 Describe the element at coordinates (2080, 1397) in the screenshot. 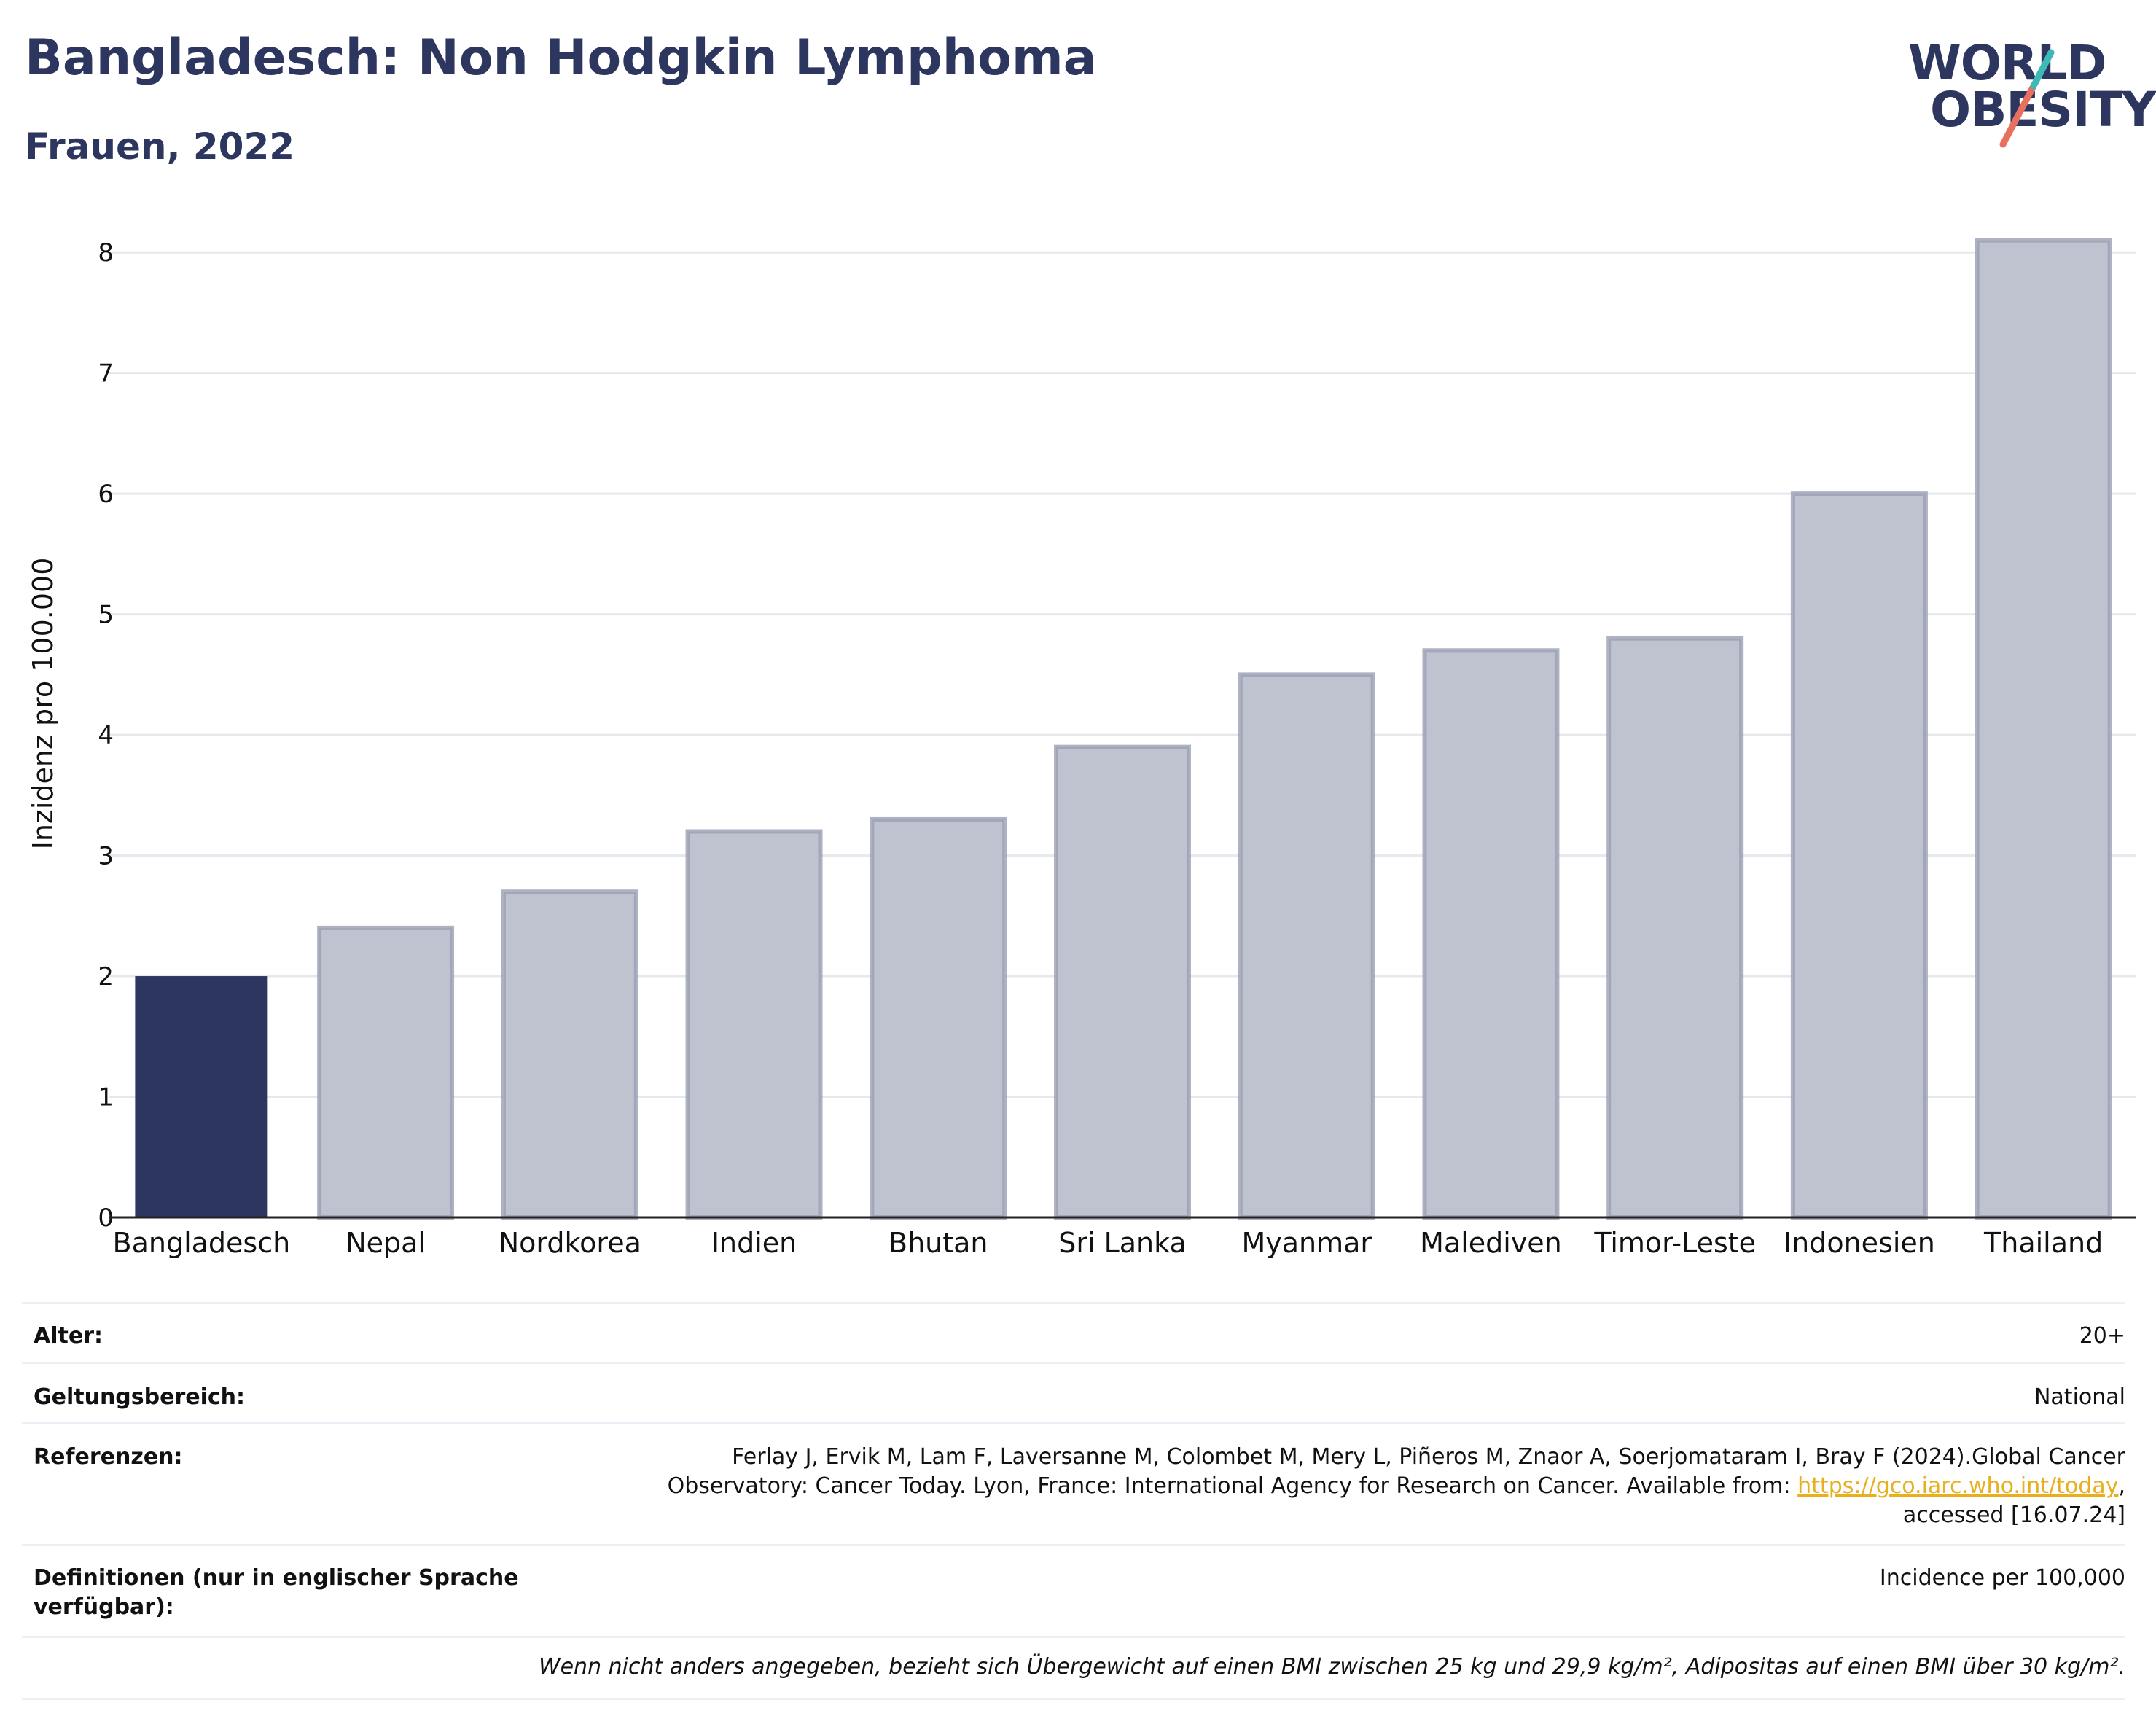

I see `meta-value-scope: National` at that location.